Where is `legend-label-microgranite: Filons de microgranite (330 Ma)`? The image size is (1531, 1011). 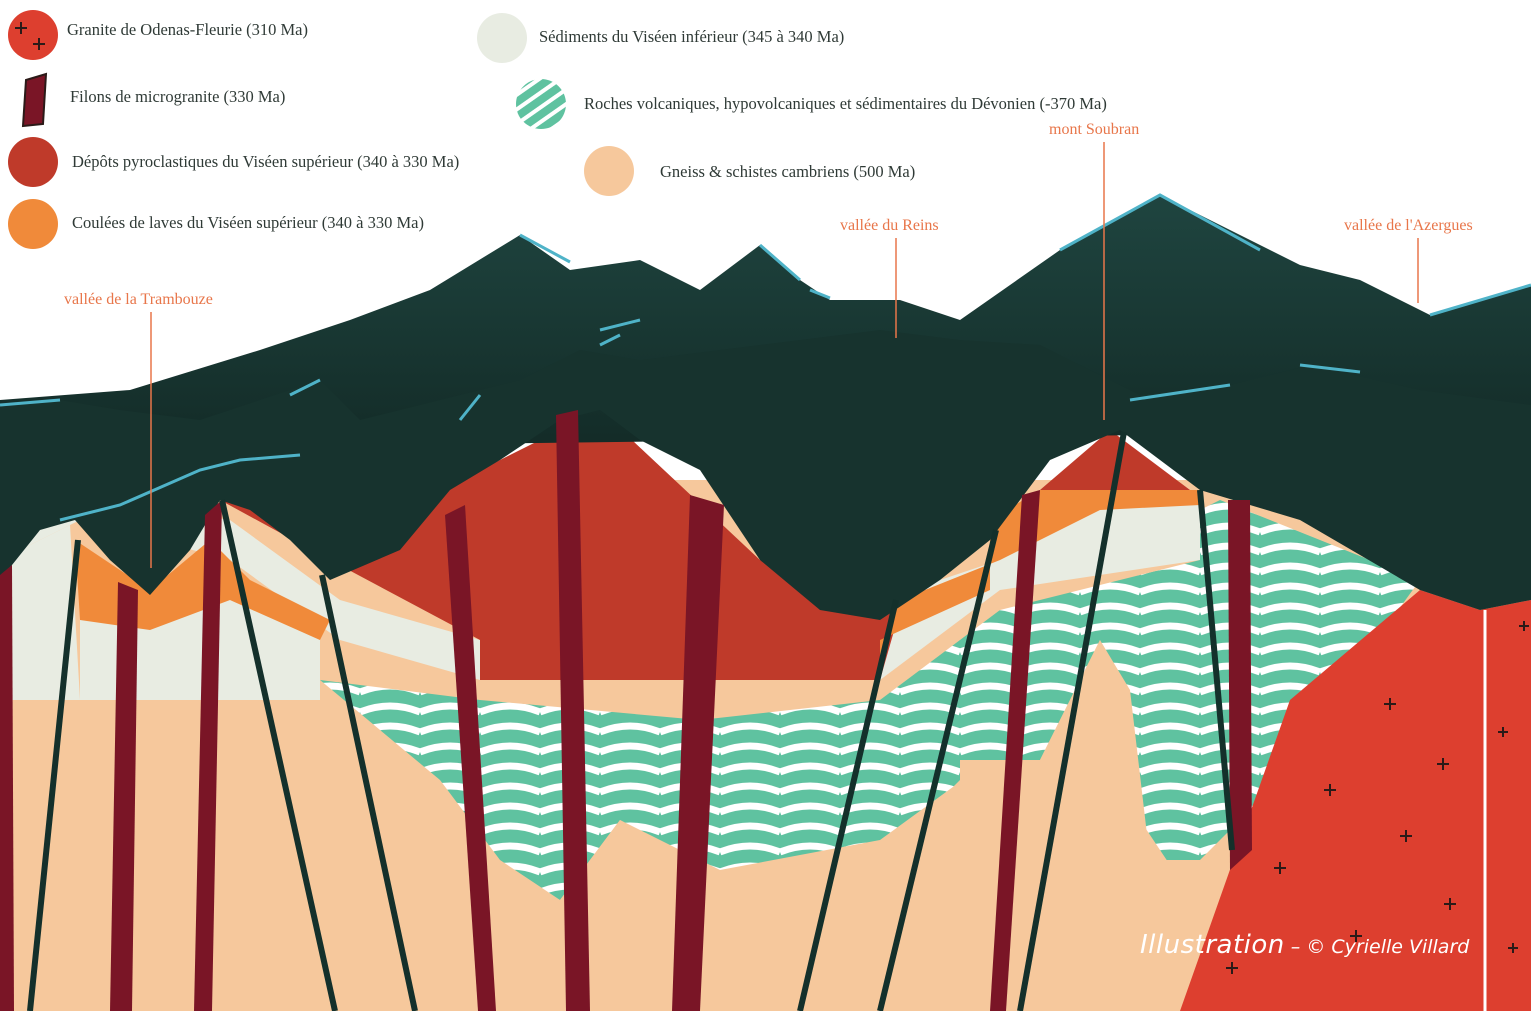 legend-label-microgranite: Filons de microgranite (330 Ma) is located at coordinates (178, 96).